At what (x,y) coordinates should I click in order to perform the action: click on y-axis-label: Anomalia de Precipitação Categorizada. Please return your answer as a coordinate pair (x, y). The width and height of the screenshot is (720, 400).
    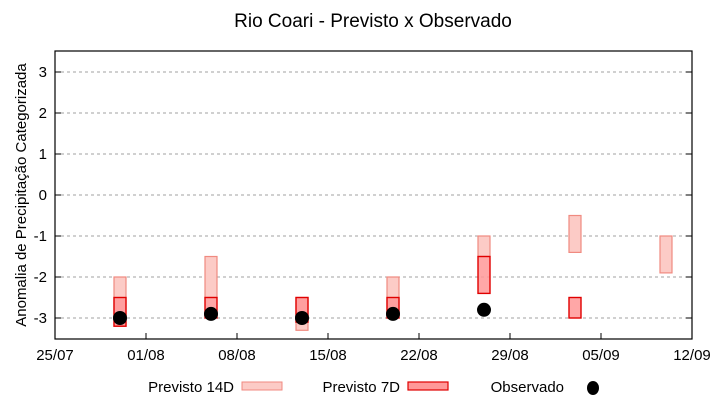
    Looking at the image, I should click on (21, 195).